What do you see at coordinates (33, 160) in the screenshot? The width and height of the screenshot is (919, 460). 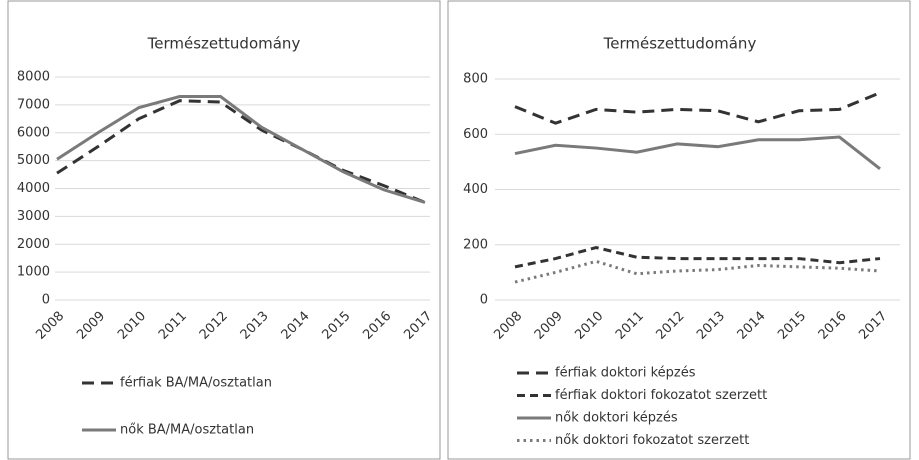 I see `y-tick-label: 5000` at bounding box center [33, 160].